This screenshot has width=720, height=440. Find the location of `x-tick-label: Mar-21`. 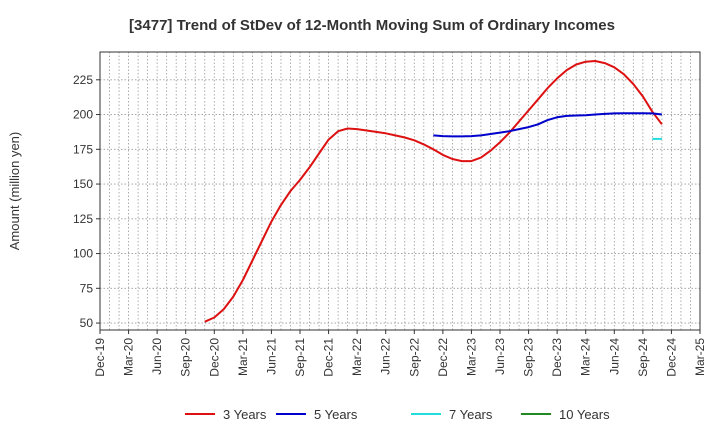

x-tick-label: Mar-21 is located at coordinates (243, 357).